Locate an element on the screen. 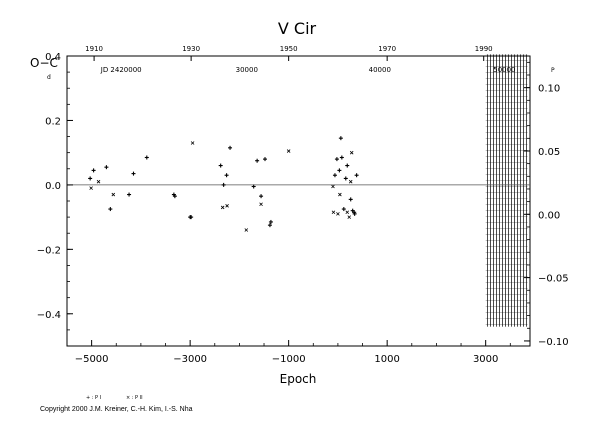 The width and height of the screenshot is (590, 425). x-tick-label: −5000 is located at coordinates (92, 359).